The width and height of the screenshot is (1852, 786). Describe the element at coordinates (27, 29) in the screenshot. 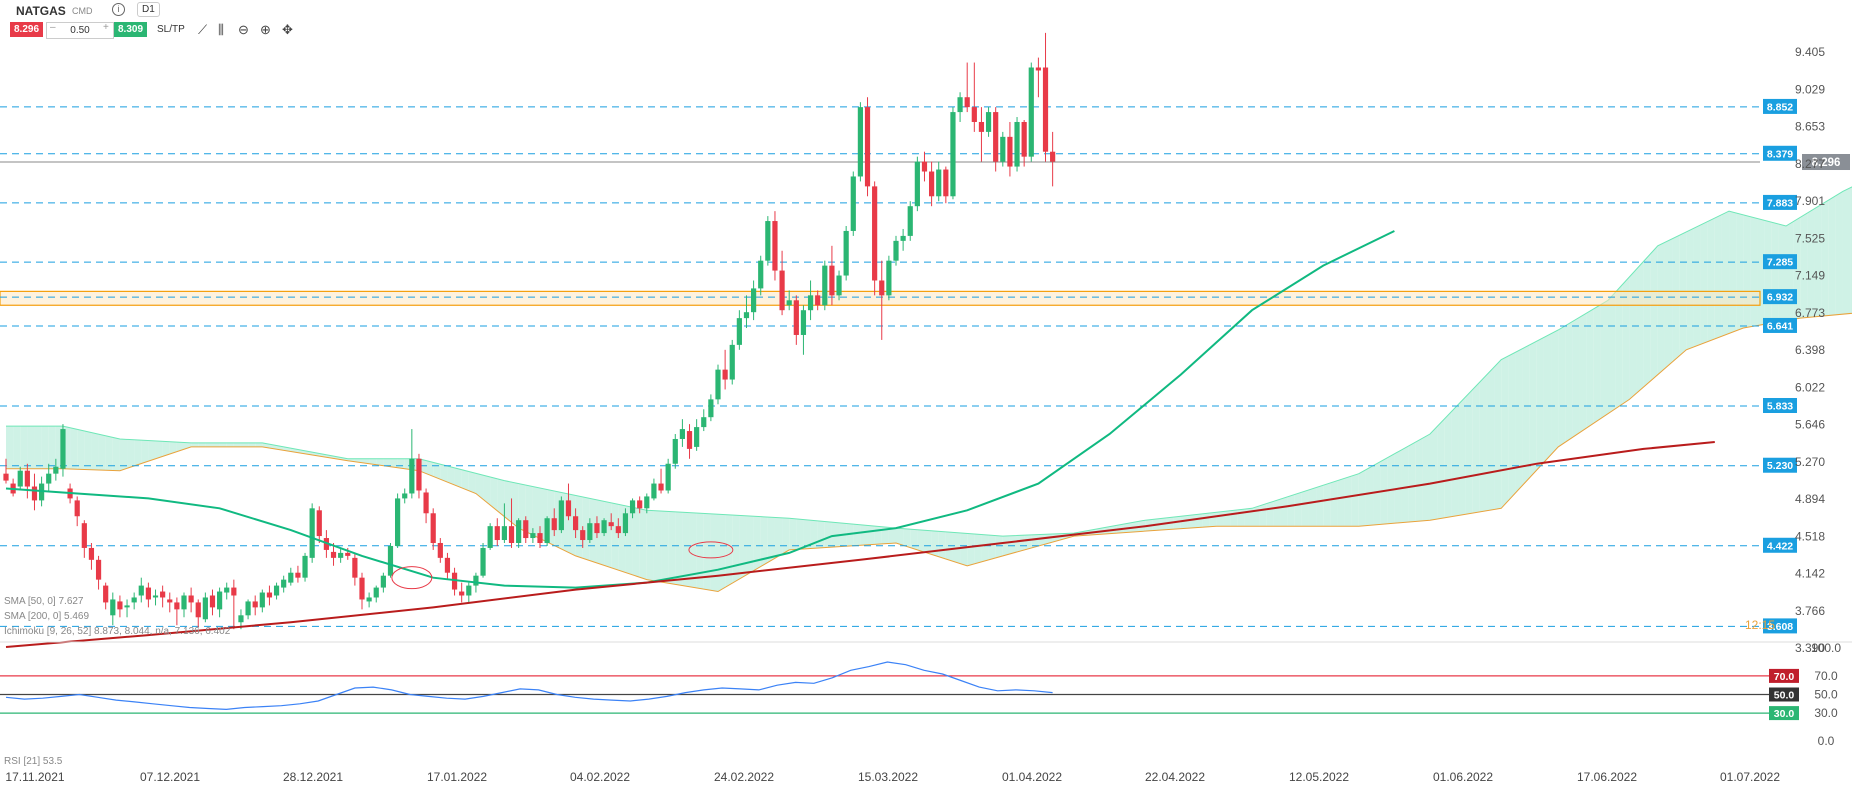

I see `sell-button: 8.296` at that location.